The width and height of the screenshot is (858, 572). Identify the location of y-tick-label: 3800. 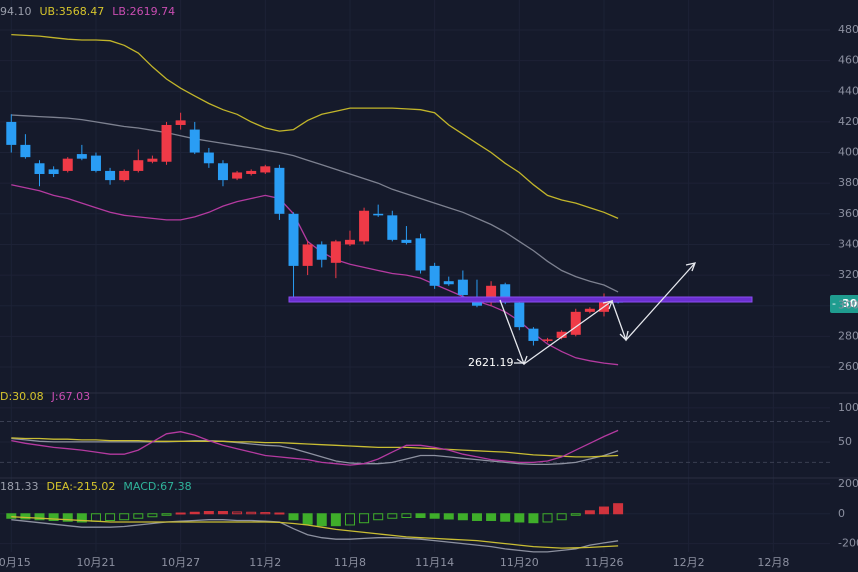
(848, 182).